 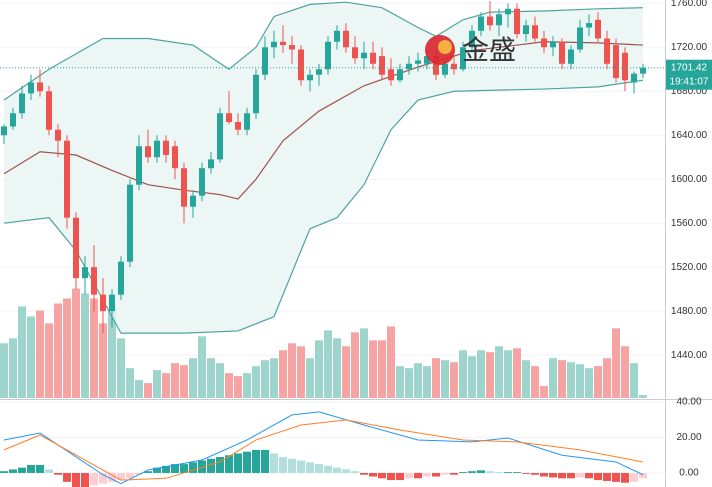 What do you see at coordinates (689, 179) in the screenshot?
I see `y-tick-label: 1600.00` at bounding box center [689, 179].